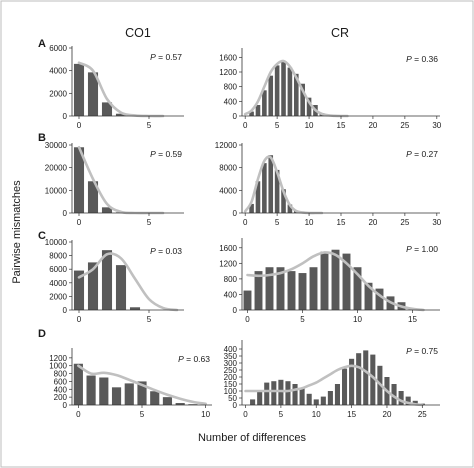  What do you see at coordinates (330, 89) in the screenshot?
I see `panel-a-cr: 0 400 800 1200 1600 0 5 10 15 20 25 30 P = 0.36` at bounding box center [330, 89].